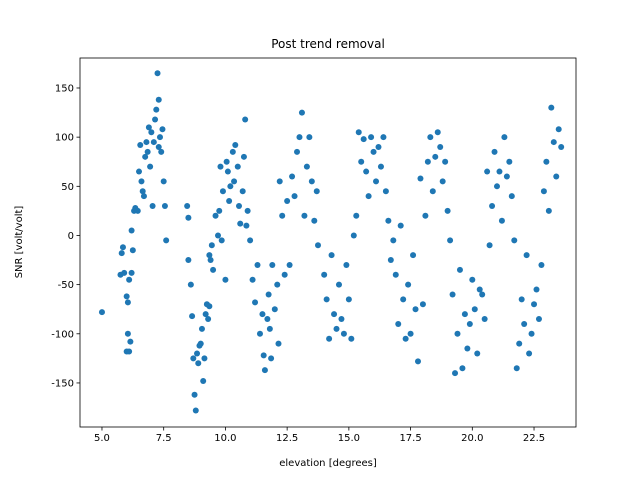 The width and height of the screenshot is (640, 480). What do you see at coordinates (64, 88) in the screenshot?
I see `y-tick-label: 150` at bounding box center [64, 88].